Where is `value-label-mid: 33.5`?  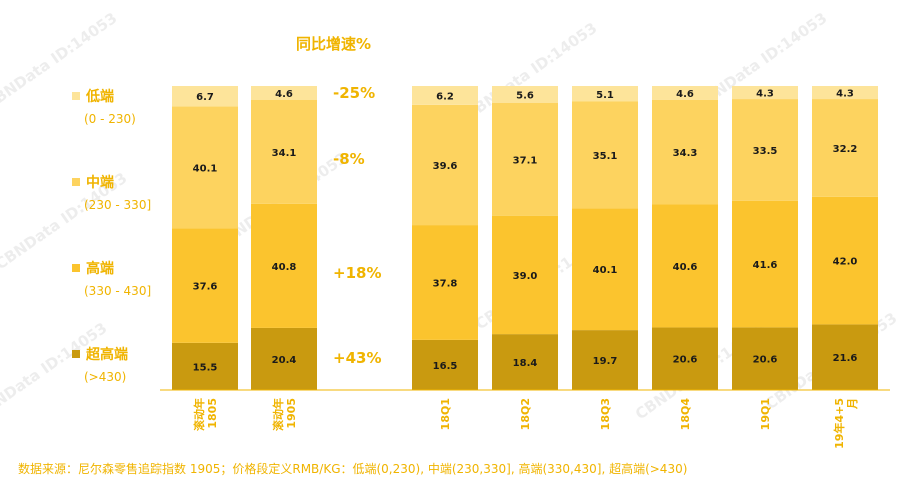 value-label-mid: 33.5 is located at coordinates (765, 151).